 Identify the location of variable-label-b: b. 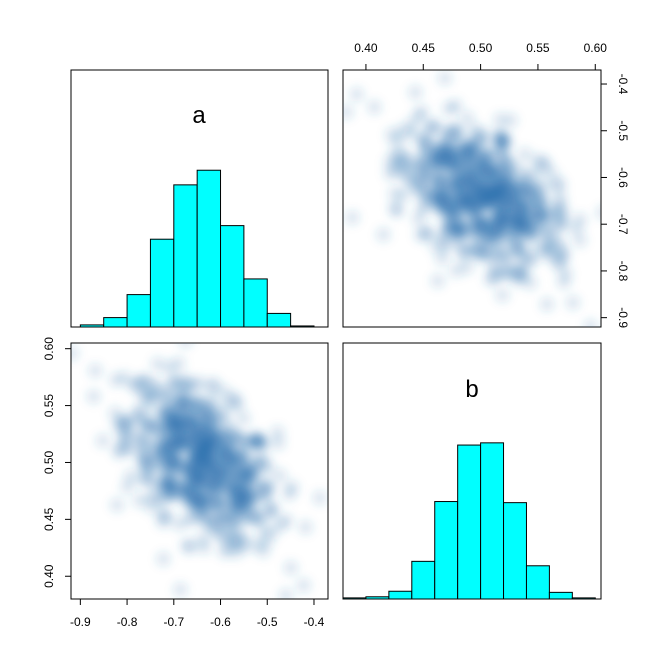
(471, 389).